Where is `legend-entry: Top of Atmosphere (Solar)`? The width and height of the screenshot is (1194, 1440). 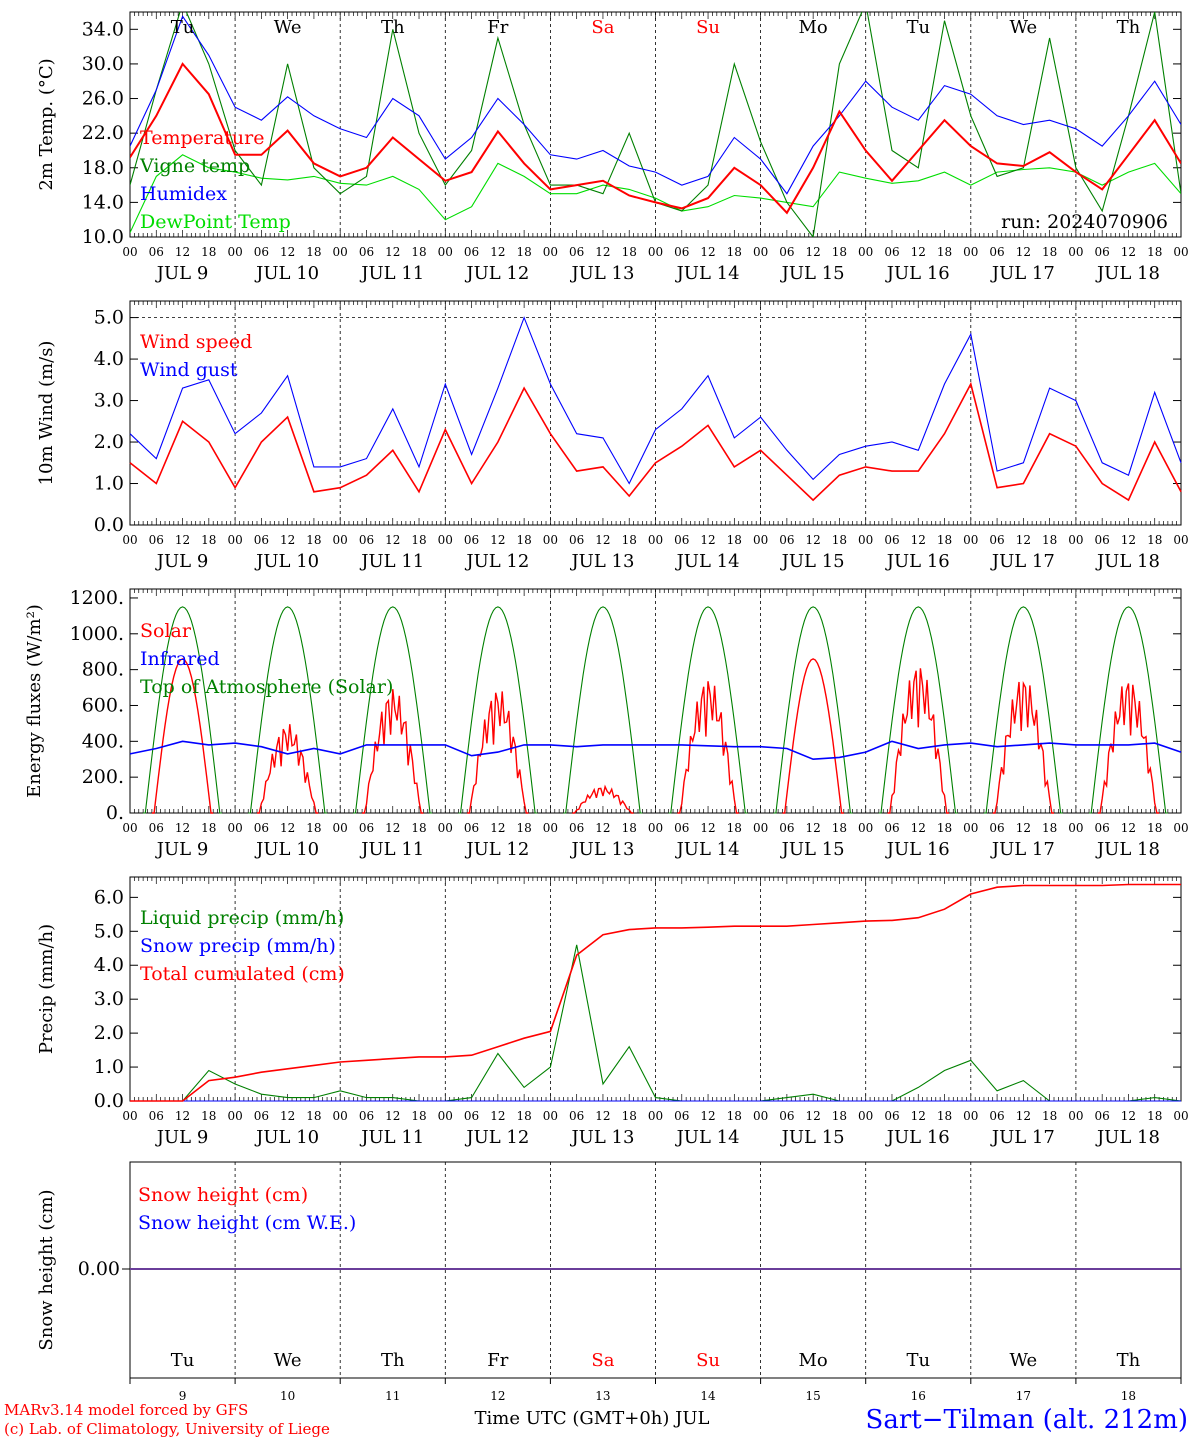
legend-entry: Top of Atmosphere (Solar) is located at coordinates (266, 687).